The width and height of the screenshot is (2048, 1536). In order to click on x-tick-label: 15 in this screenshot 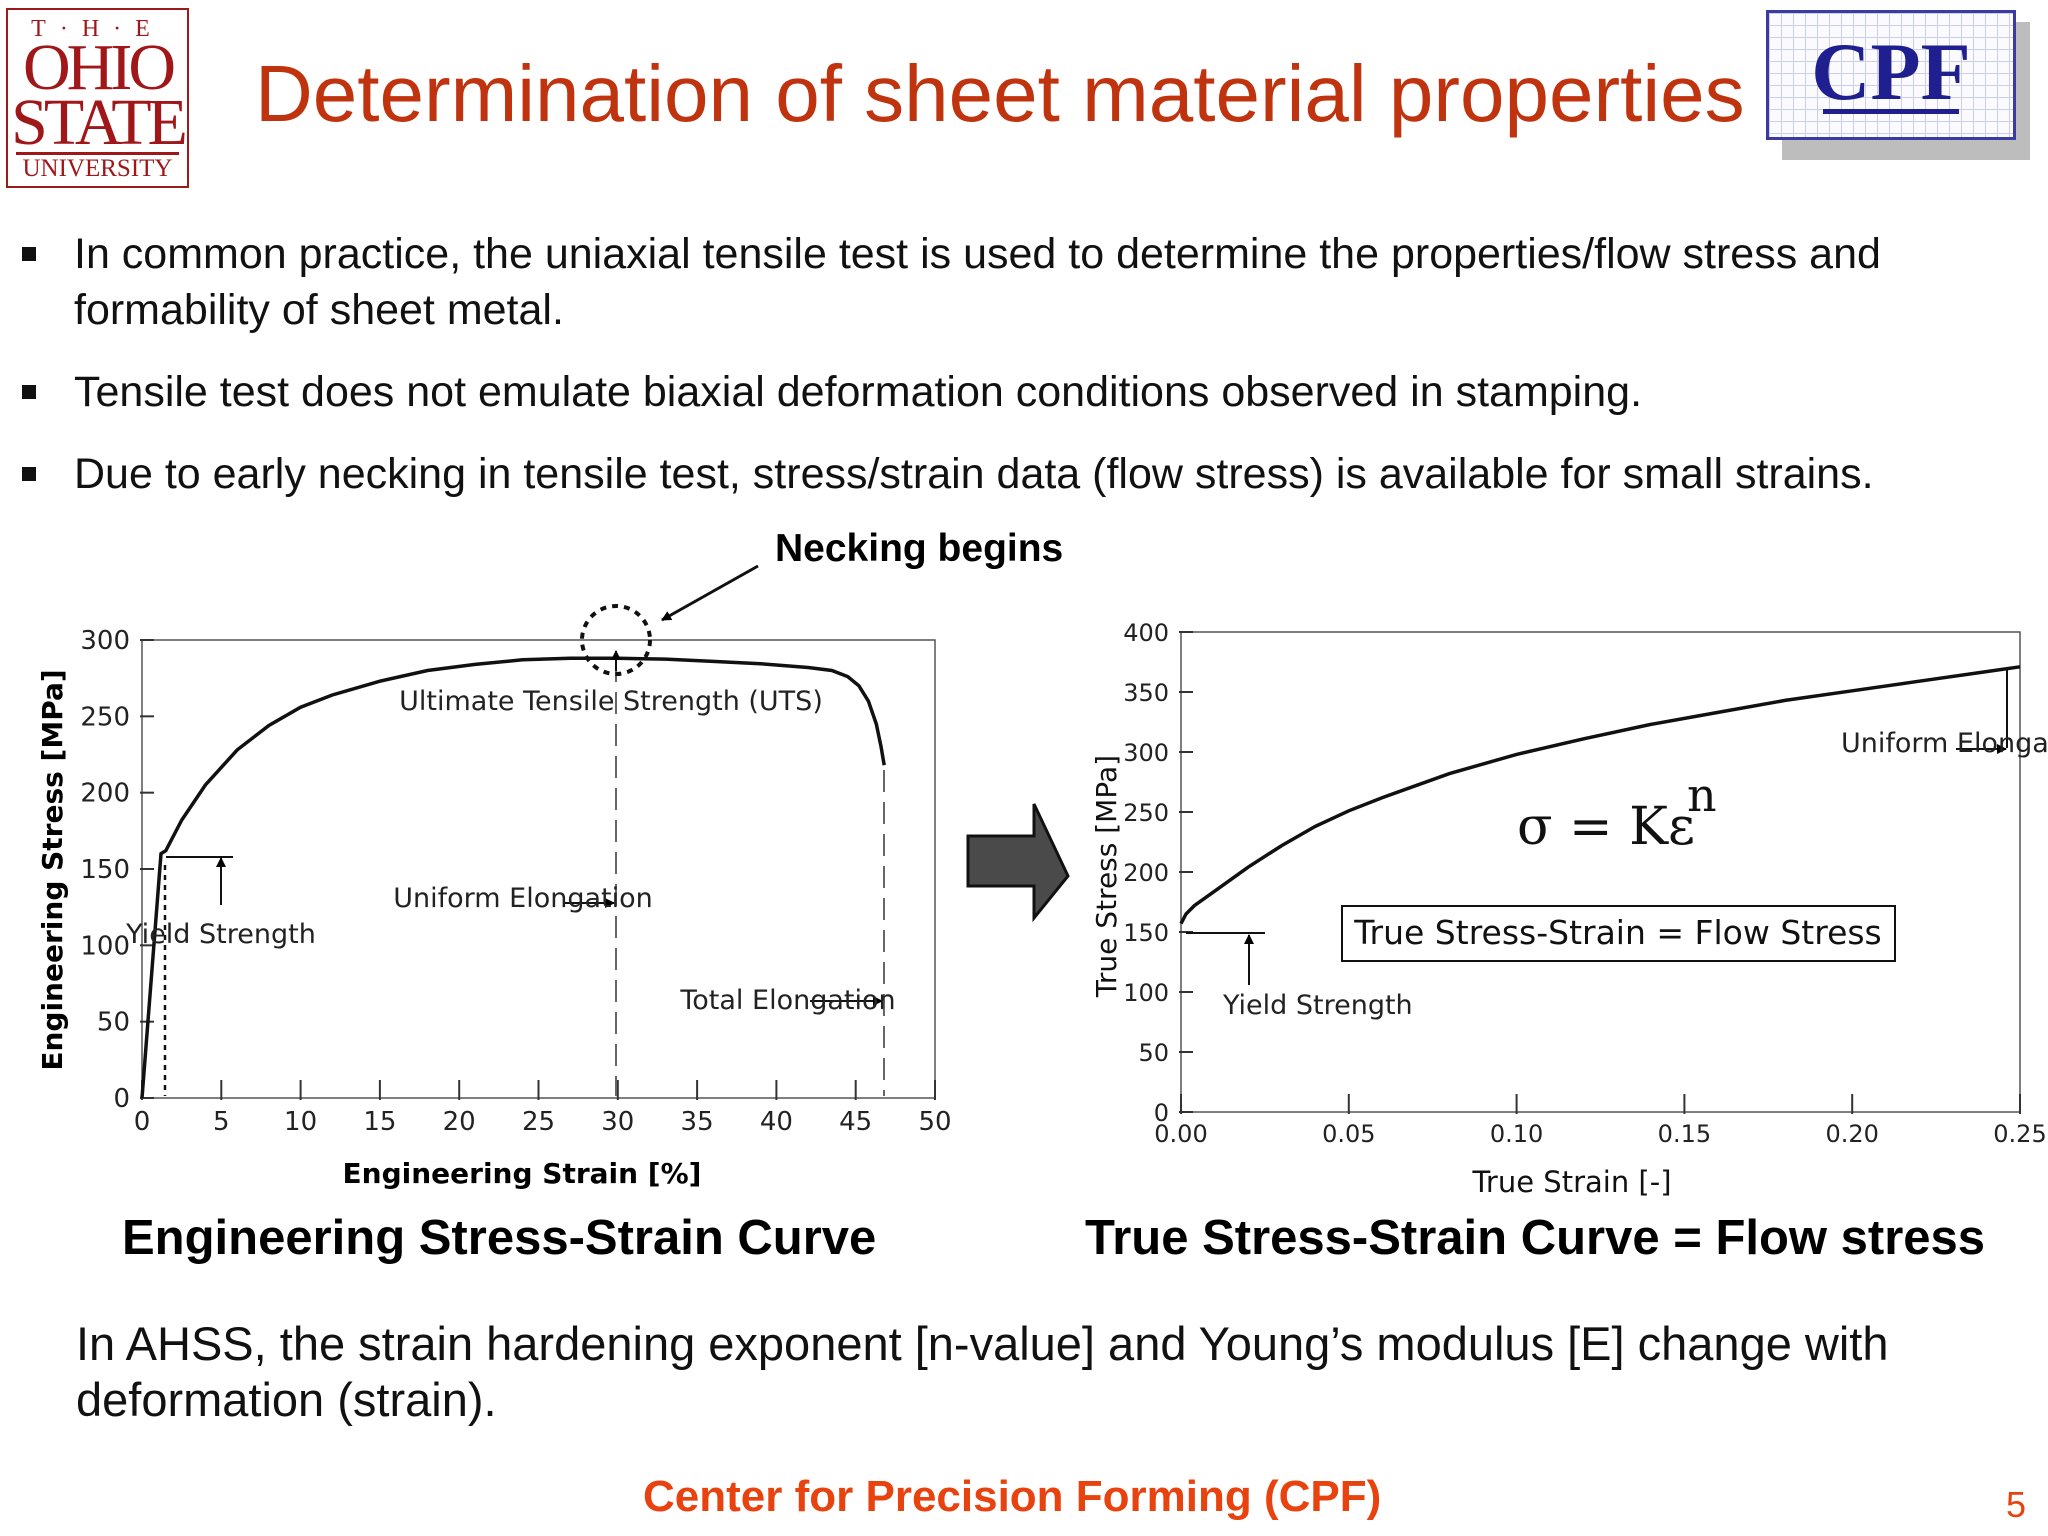, I will do `click(379, 1122)`.